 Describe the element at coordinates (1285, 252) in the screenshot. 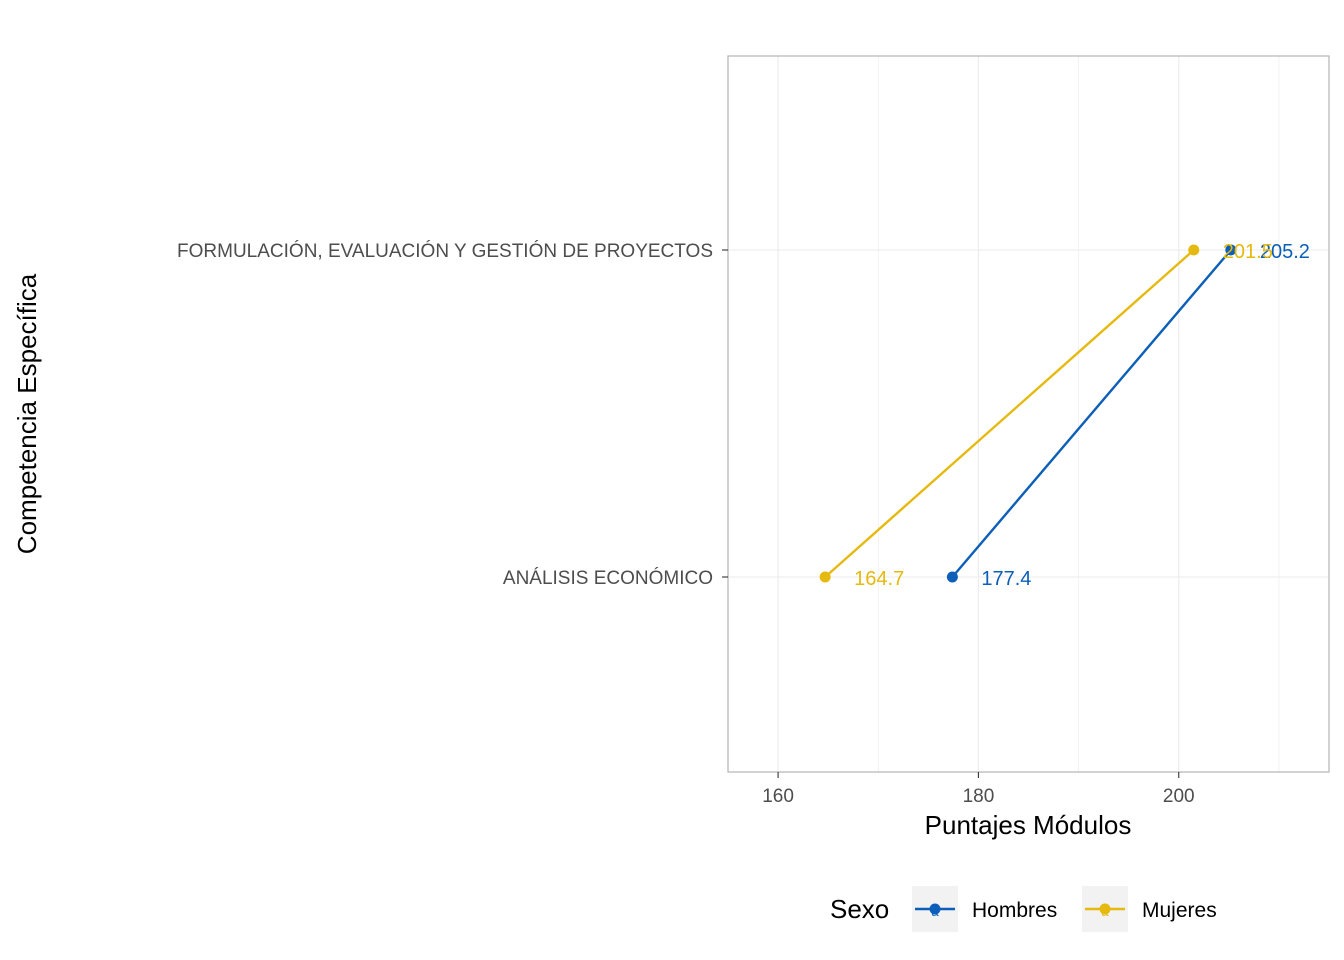

I see `data-label-hombres-1: 205.2` at that location.